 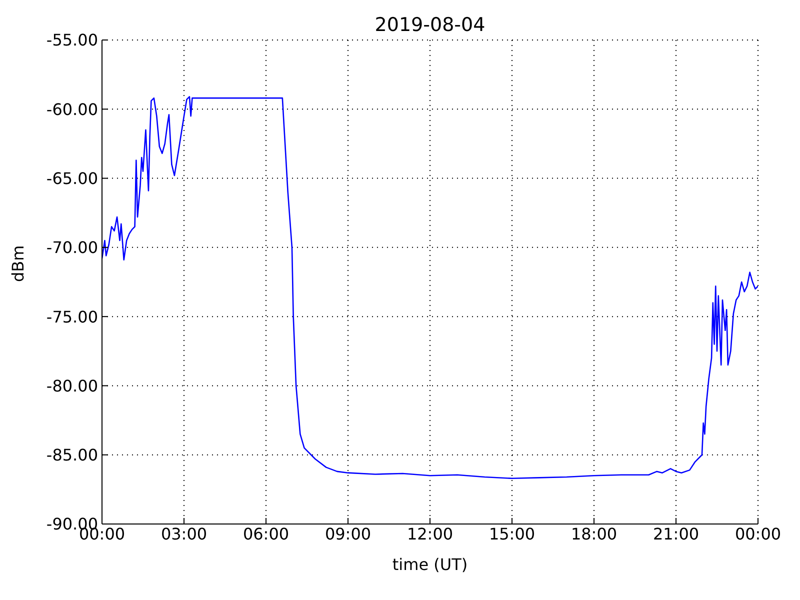 I want to click on x-tick-label: 21:00, so click(x=676, y=534).